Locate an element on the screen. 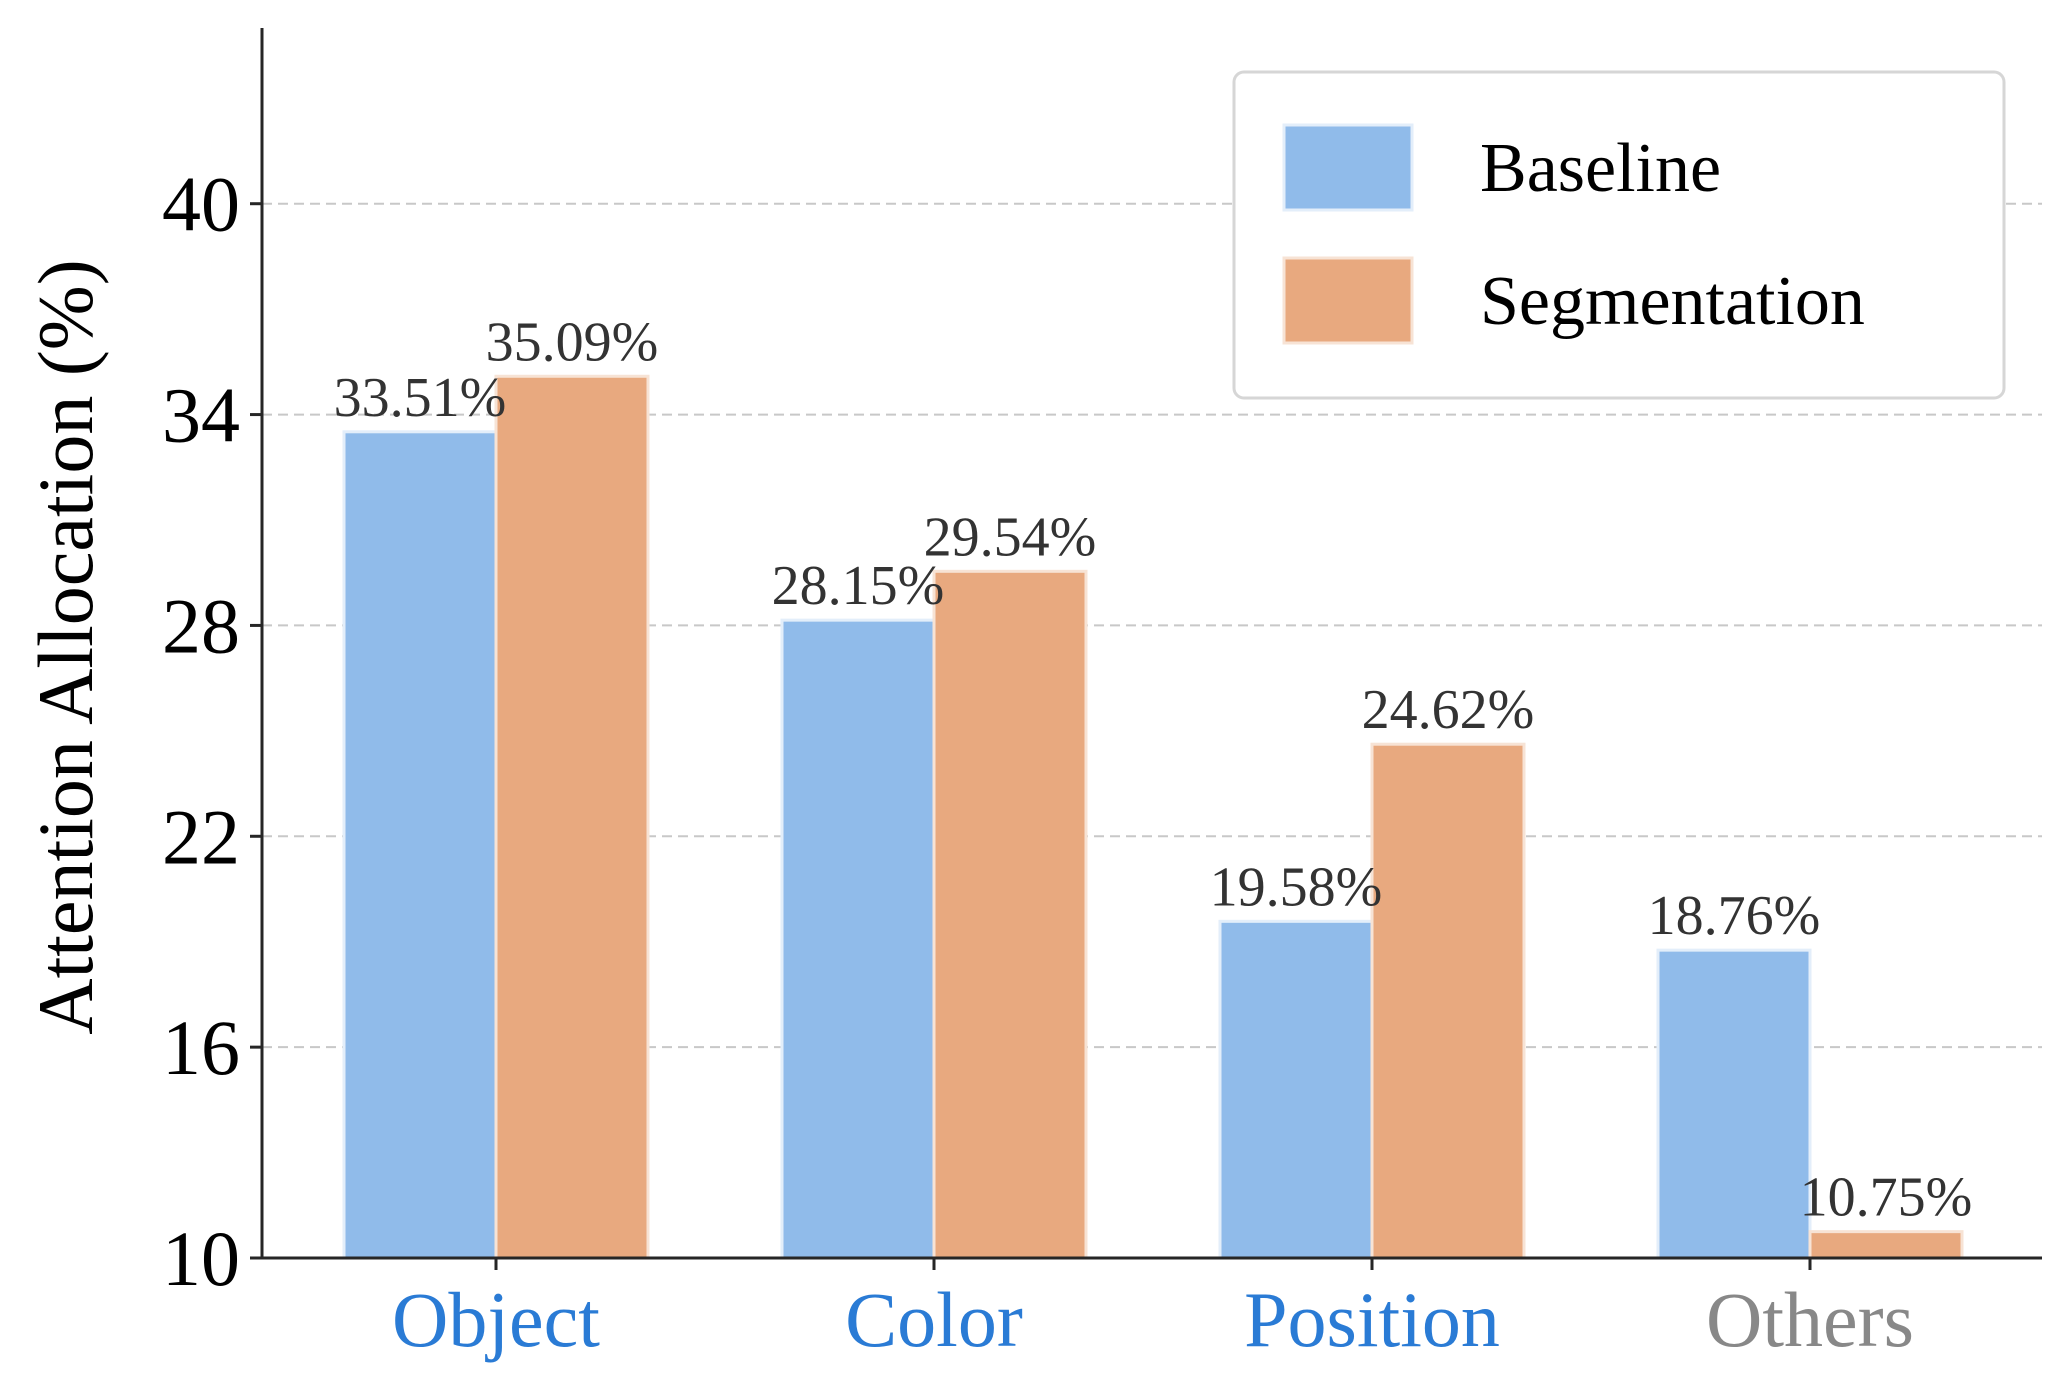 This screenshot has height=1399, width=2063. x-tick-label-others: Others is located at coordinates (1810, 1319).